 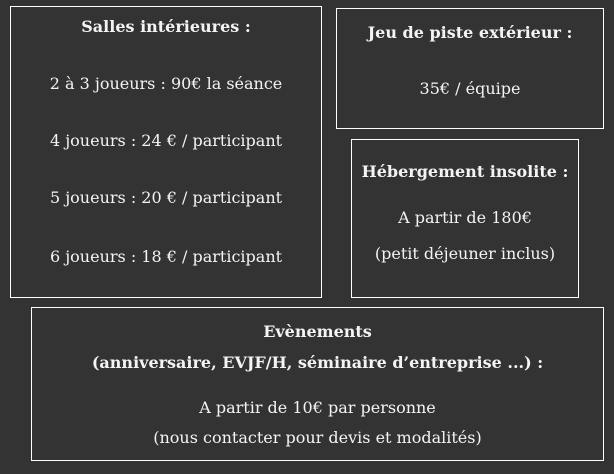 I want to click on lodging-title: Hébergement insolite :, so click(x=465, y=171).